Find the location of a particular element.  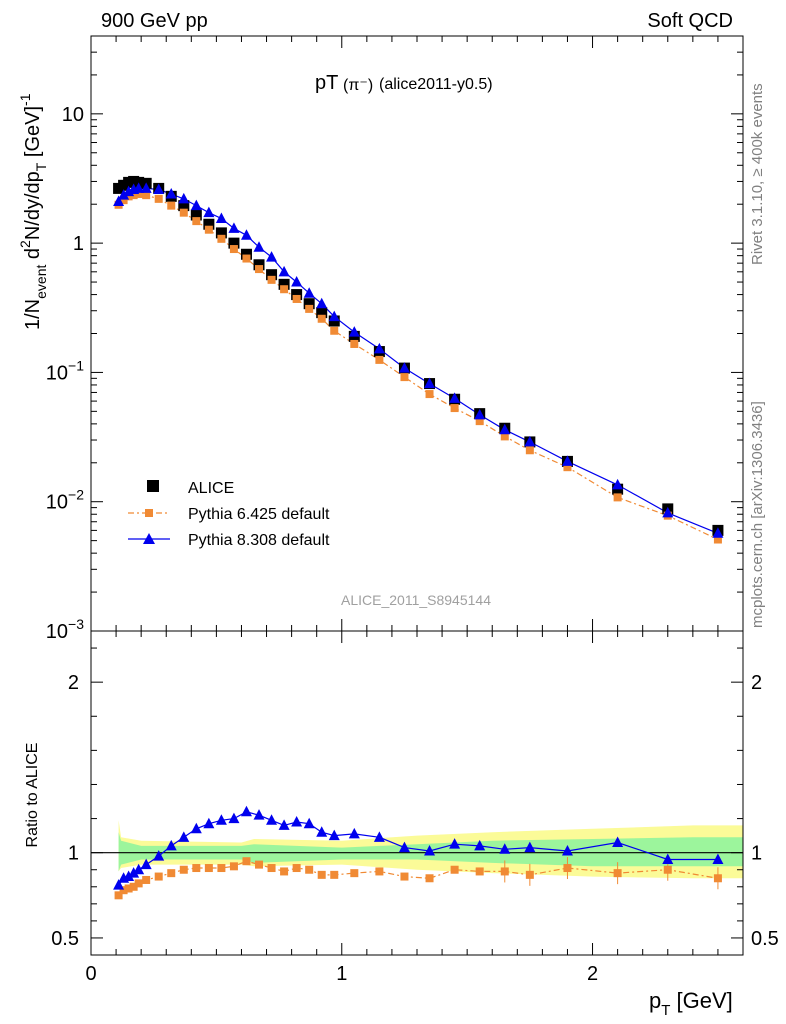

xlabel-main: p is located at coordinates (655, 1000).